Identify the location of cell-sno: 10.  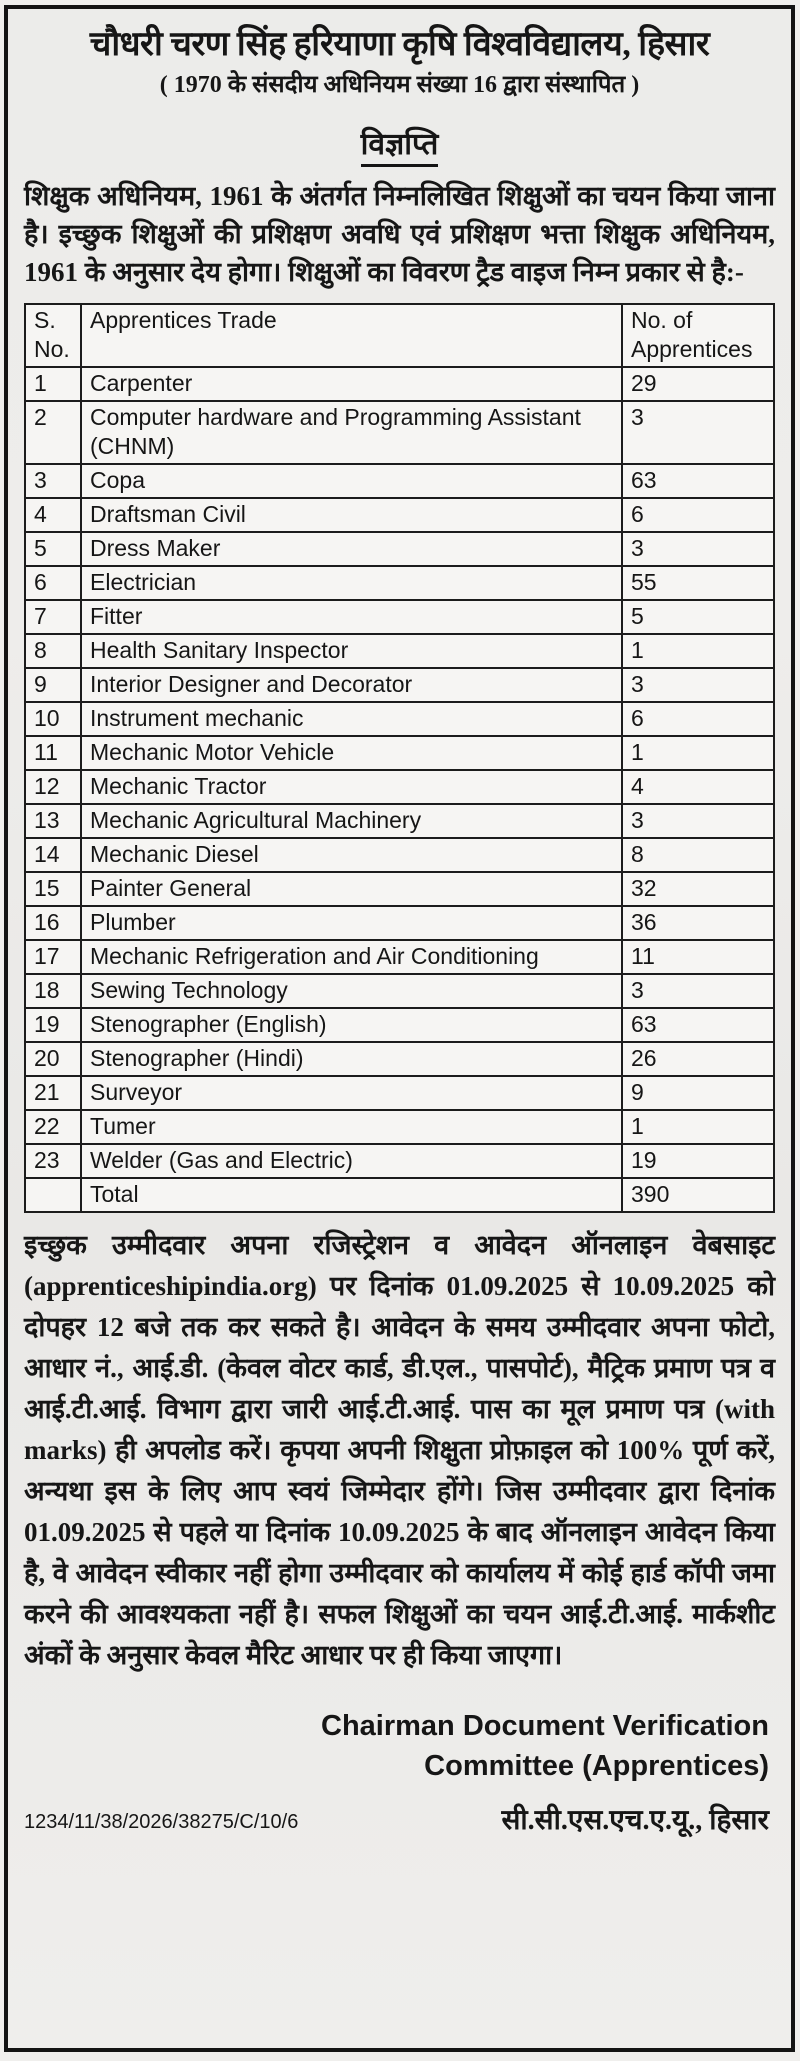
(53, 719).